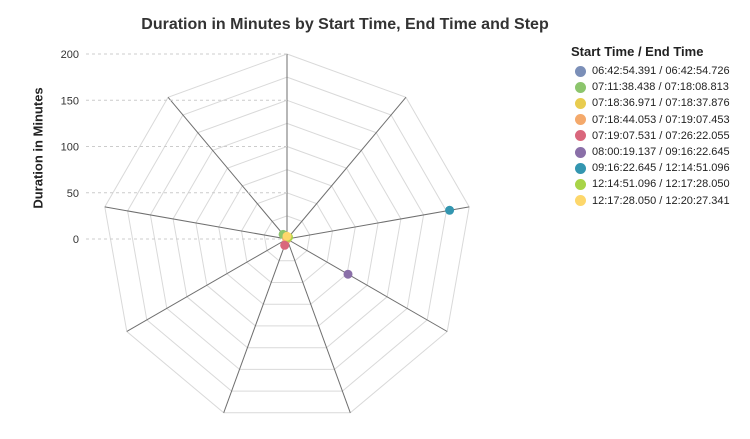 Image resolution: width=750 pixels, height=439 pixels. I want to click on legend-item: 12:17:28.050 / 12:20:27.341, so click(650, 201).